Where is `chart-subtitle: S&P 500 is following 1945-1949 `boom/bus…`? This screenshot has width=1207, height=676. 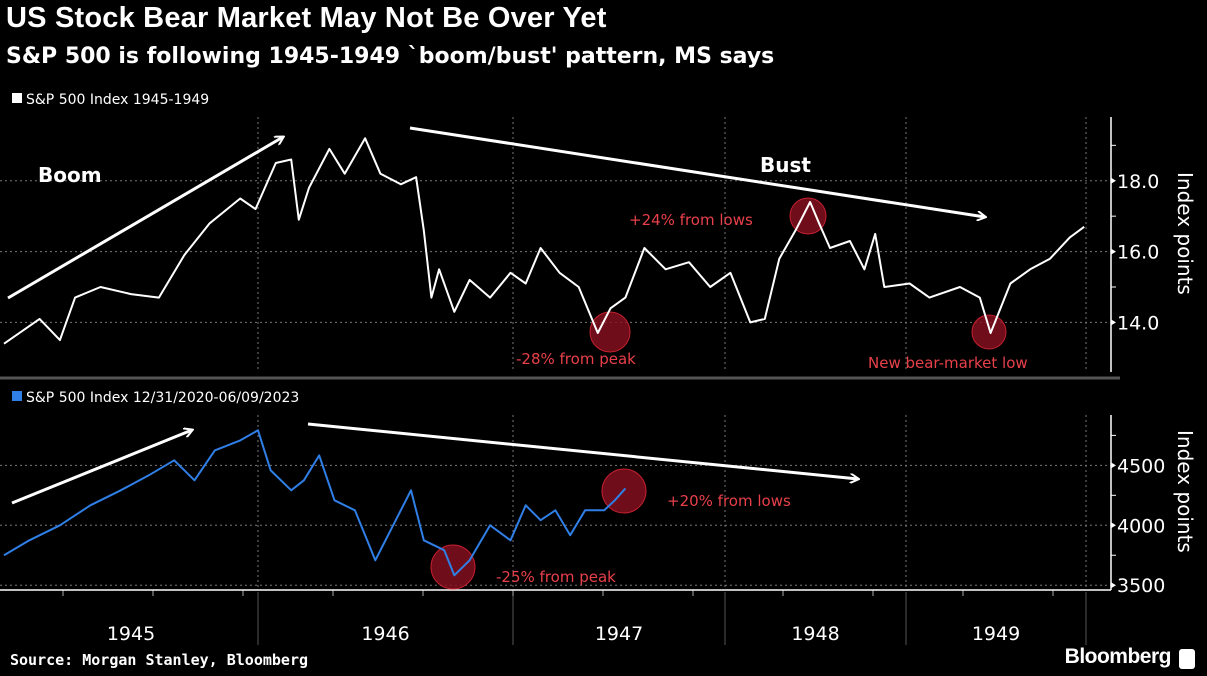
chart-subtitle: S&P 500 is following 1945-1949 `boom/bus… is located at coordinates (390, 56).